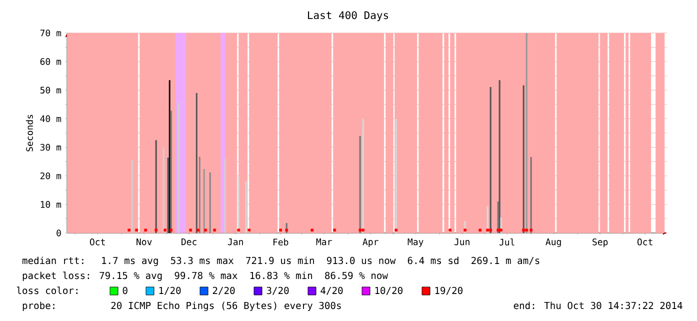 The height and width of the screenshot is (321, 697). What do you see at coordinates (416, 242) in the screenshot?
I see `x-tick-label: May` at bounding box center [416, 242].